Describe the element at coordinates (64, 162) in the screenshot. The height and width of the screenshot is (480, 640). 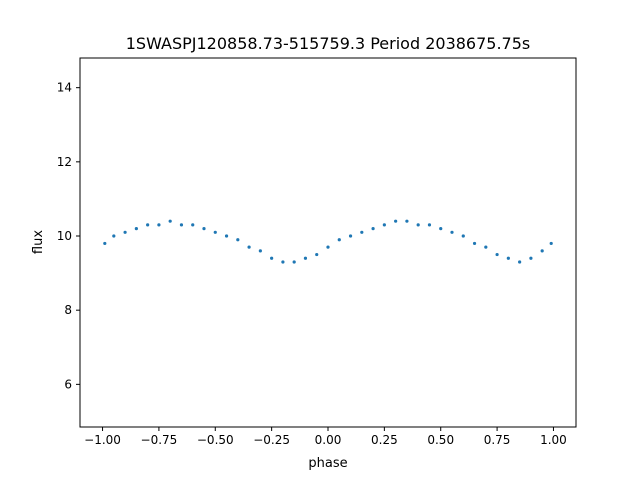
I see `y-tick-label: 12` at that location.